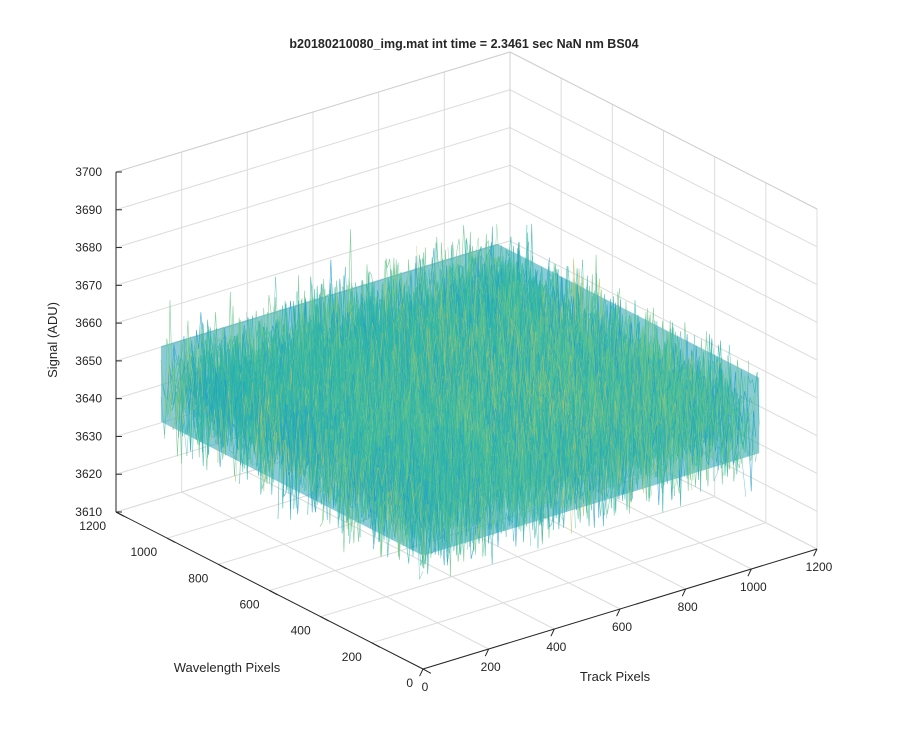 Image resolution: width=900 pixels, height=755 pixels. Describe the element at coordinates (143, 552) in the screenshot. I see `y-tick-label: 1000` at that location.